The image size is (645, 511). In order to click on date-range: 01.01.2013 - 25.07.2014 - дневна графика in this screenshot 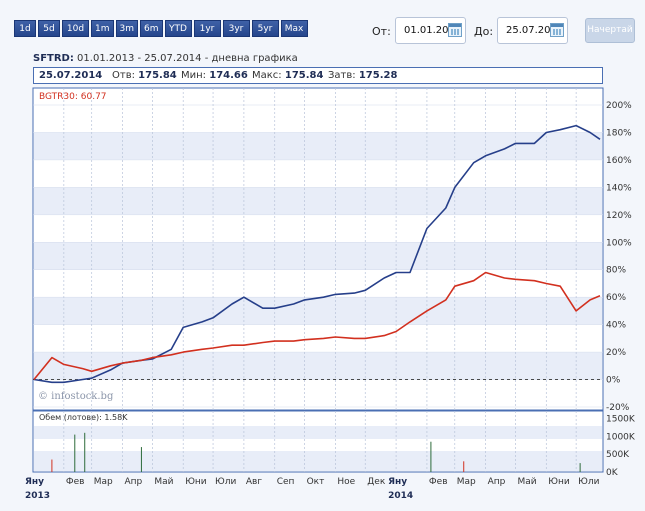, I will do `click(187, 58)`.